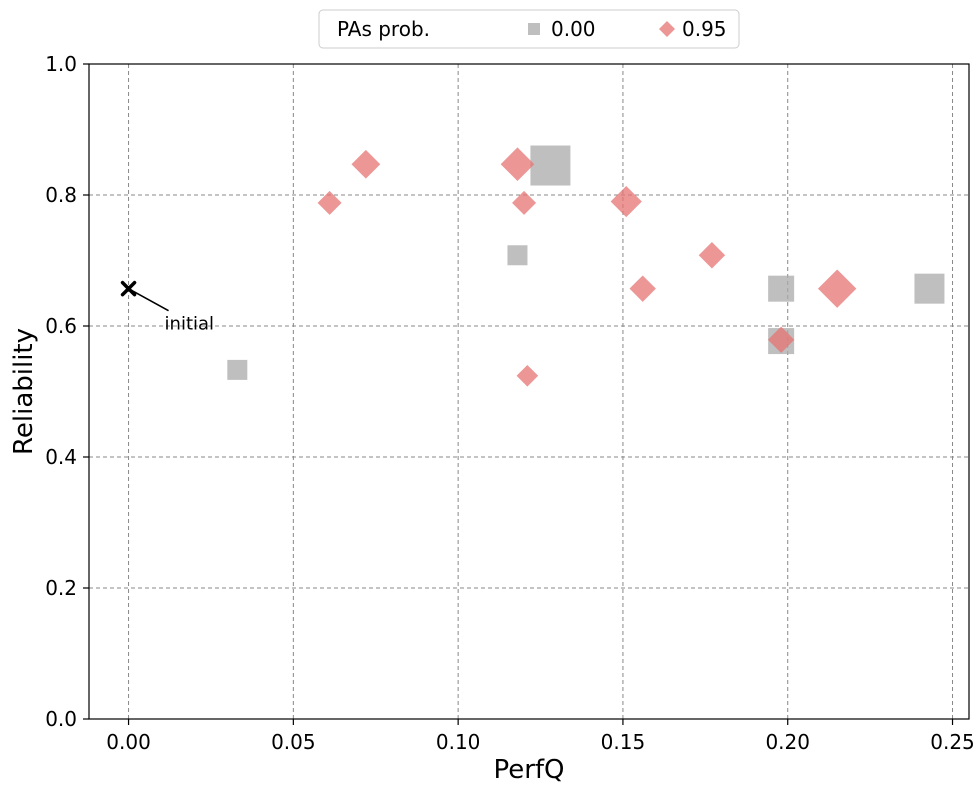 Image resolution: width=979 pixels, height=785 pixels. What do you see at coordinates (458, 742) in the screenshot?
I see `x-tick-label: 0.10` at bounding box center [458, 742].